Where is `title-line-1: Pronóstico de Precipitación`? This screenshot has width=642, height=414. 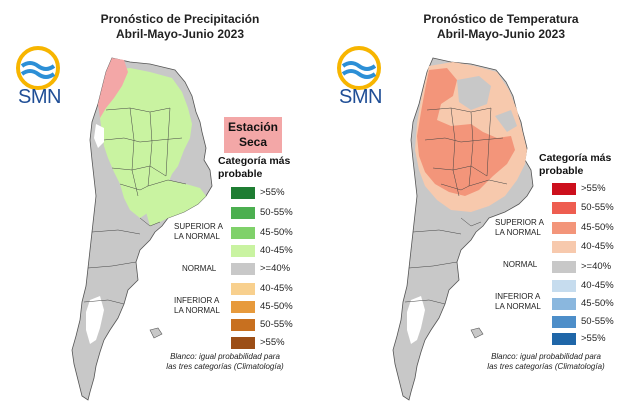
title-line-1: Pronóstico de Precipitación is located at coordinates (180, 19).